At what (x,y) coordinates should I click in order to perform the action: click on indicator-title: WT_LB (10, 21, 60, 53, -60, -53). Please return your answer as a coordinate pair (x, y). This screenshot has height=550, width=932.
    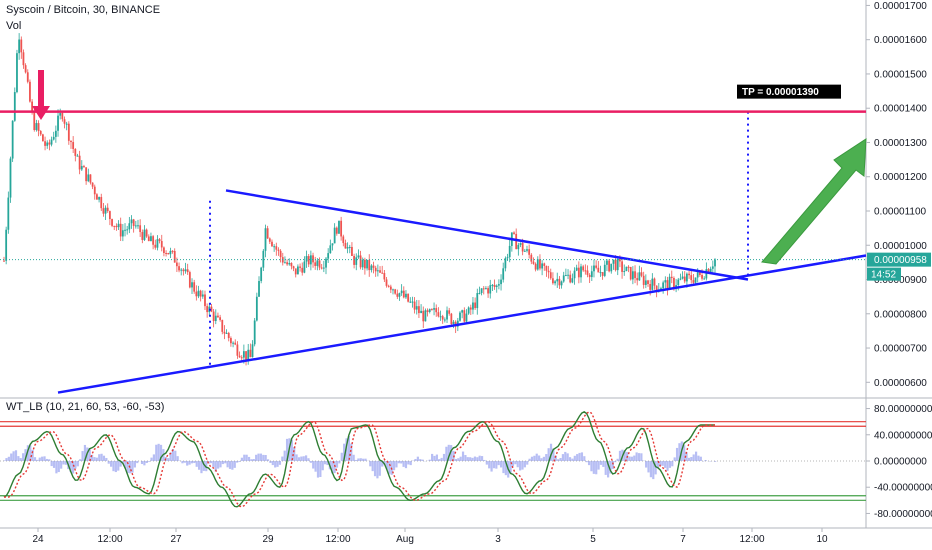
    Looking at the image, I should click on (85, 407).